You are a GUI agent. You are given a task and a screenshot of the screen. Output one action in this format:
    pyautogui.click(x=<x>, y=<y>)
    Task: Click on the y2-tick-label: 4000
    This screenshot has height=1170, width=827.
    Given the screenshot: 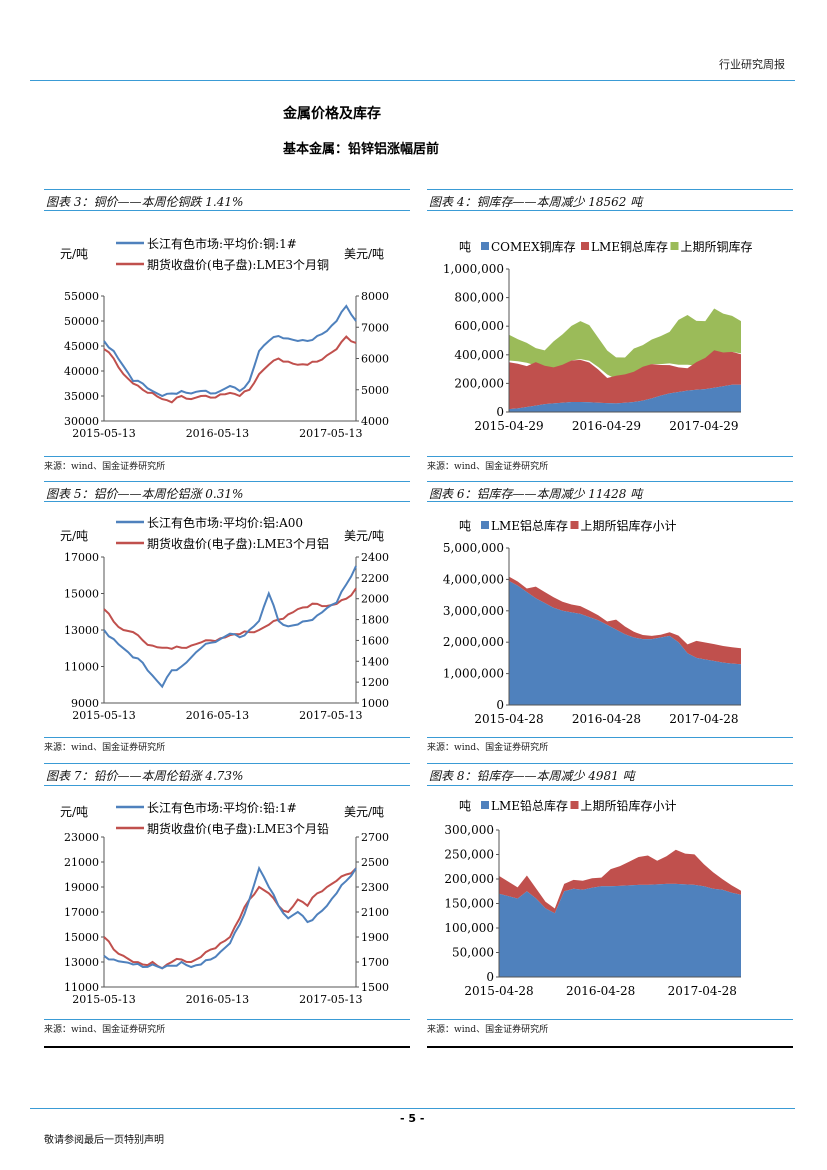 What is the action you would take?
    pyautogui.click(x=375, y=421)
    